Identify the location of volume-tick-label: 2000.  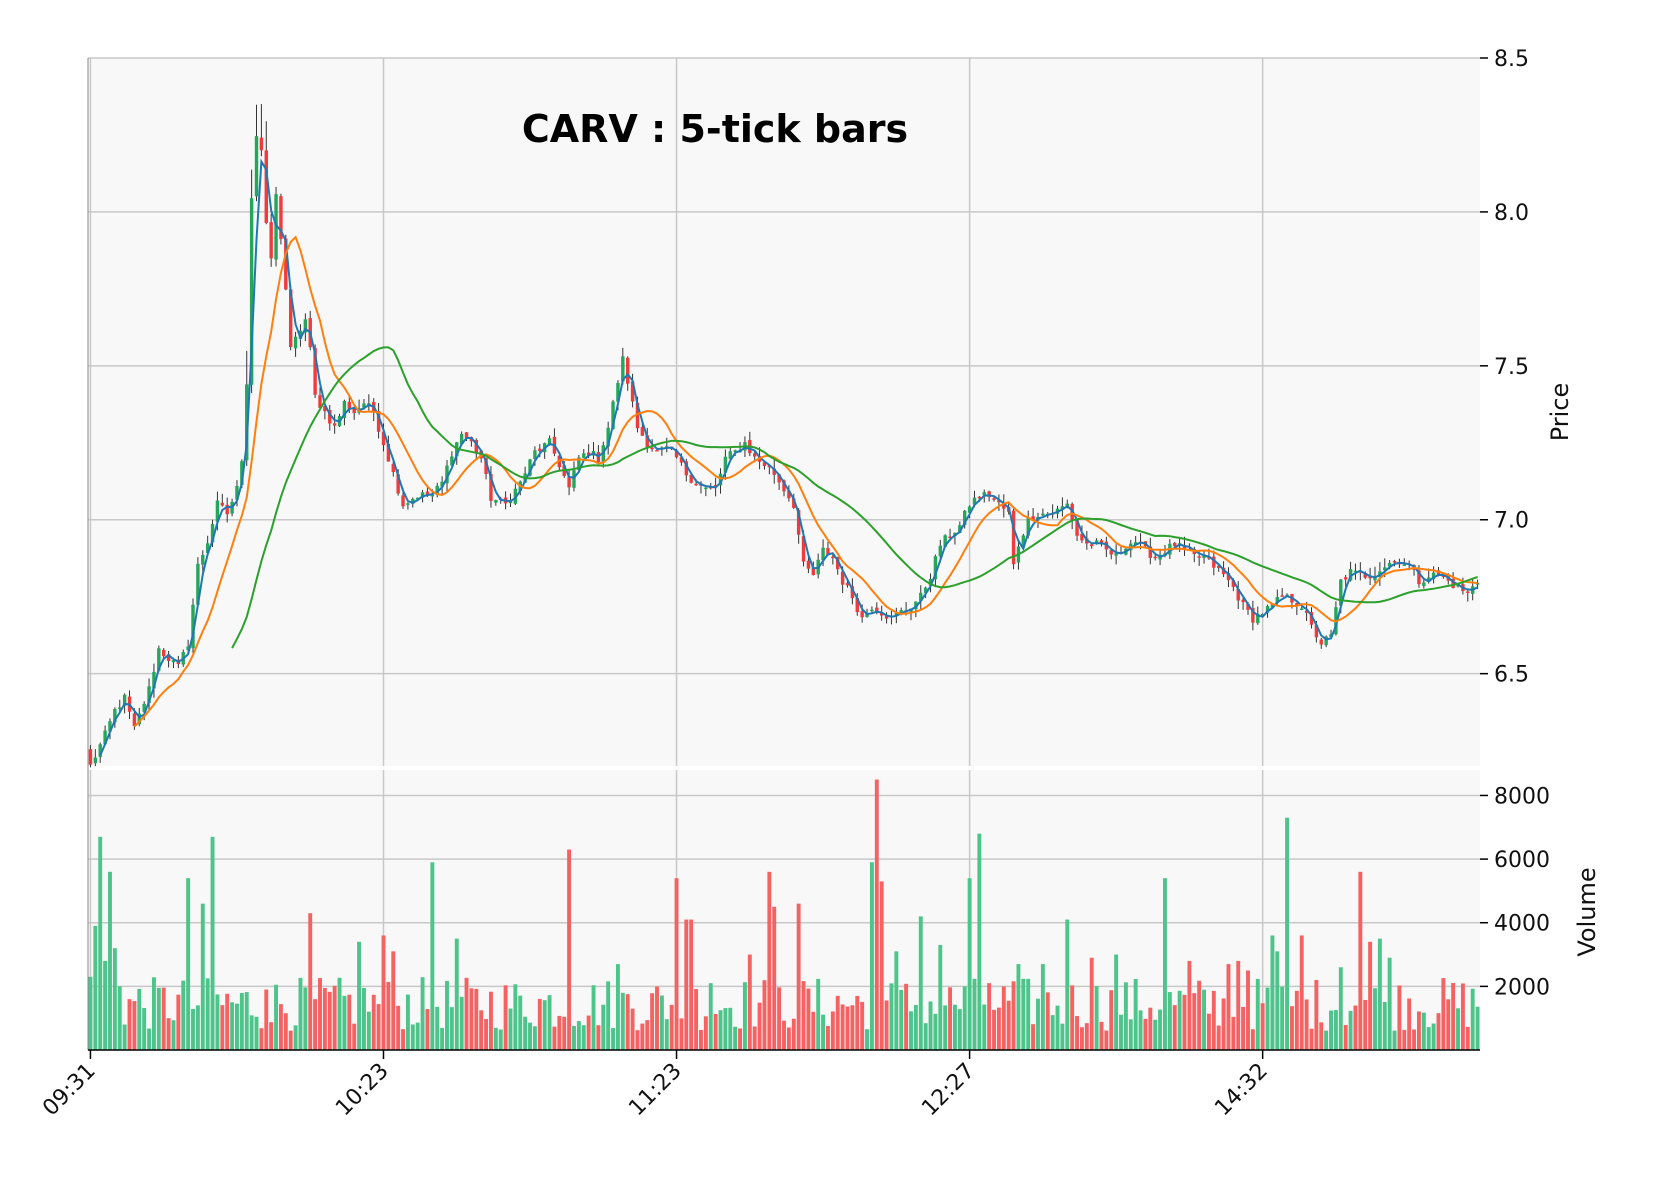
(1522, 987).